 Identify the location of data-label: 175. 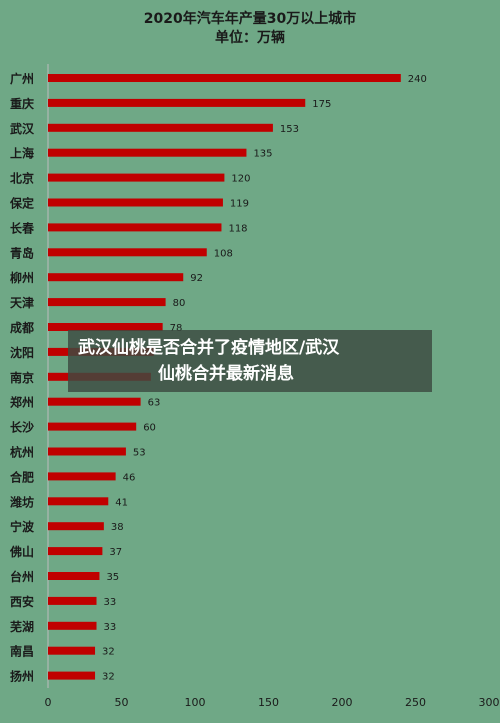
(321, 104).